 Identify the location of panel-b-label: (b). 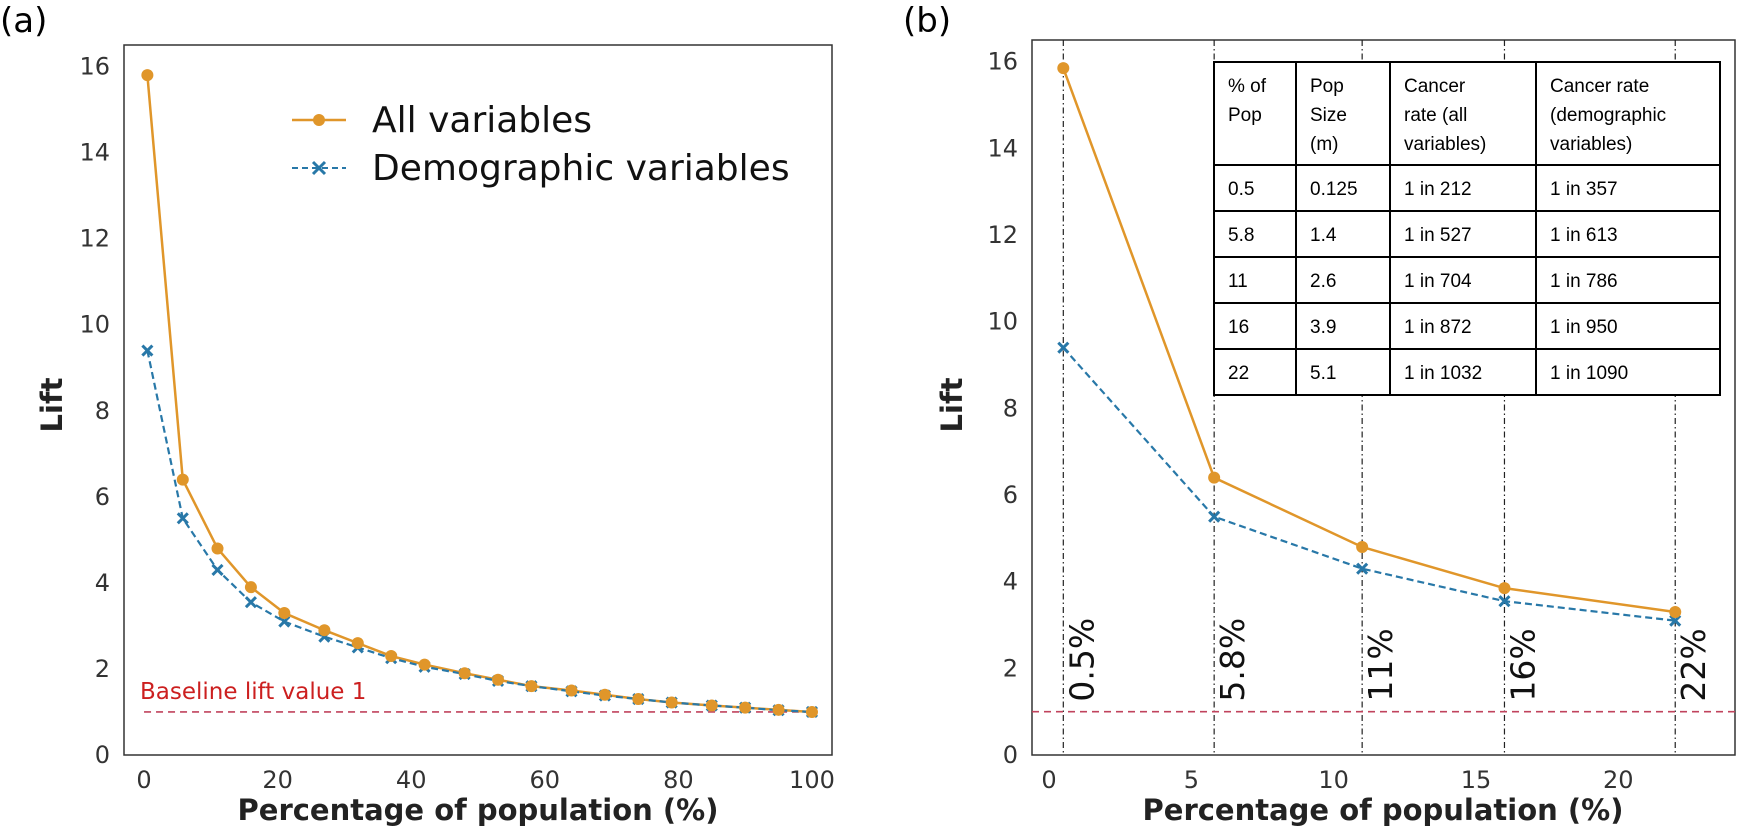
(927, 21).